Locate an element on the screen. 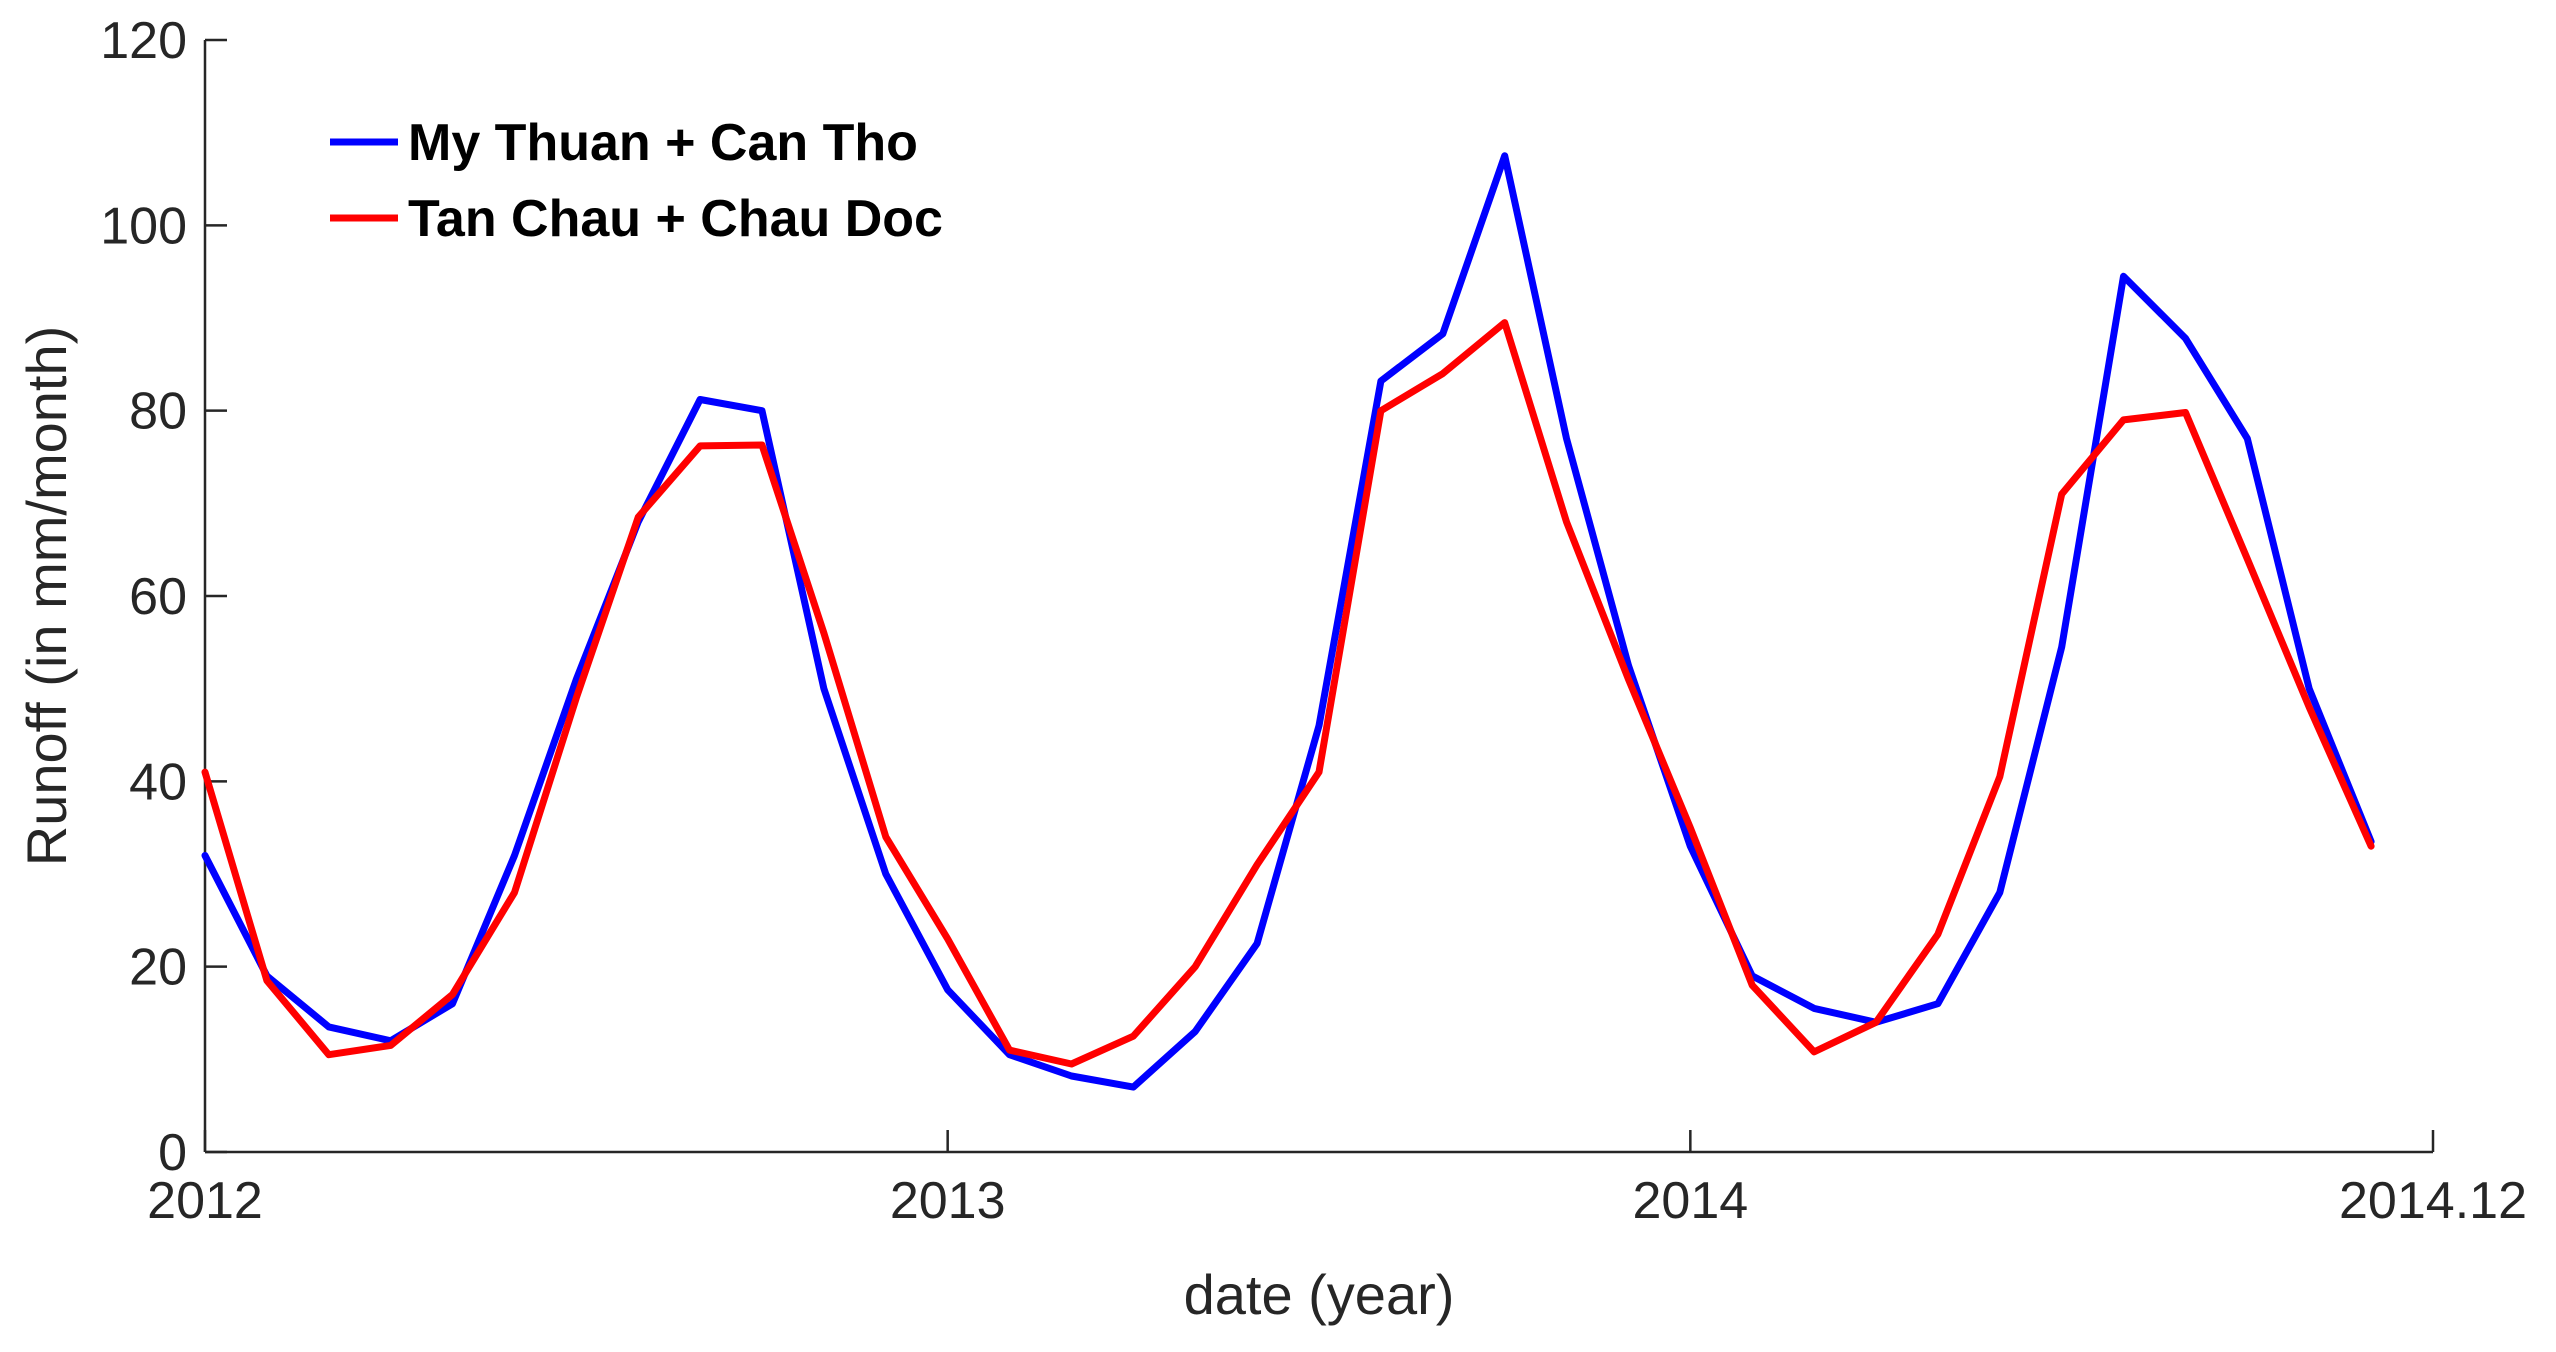  y-tick-label-80: 80 is located at coordinates (158, 412).